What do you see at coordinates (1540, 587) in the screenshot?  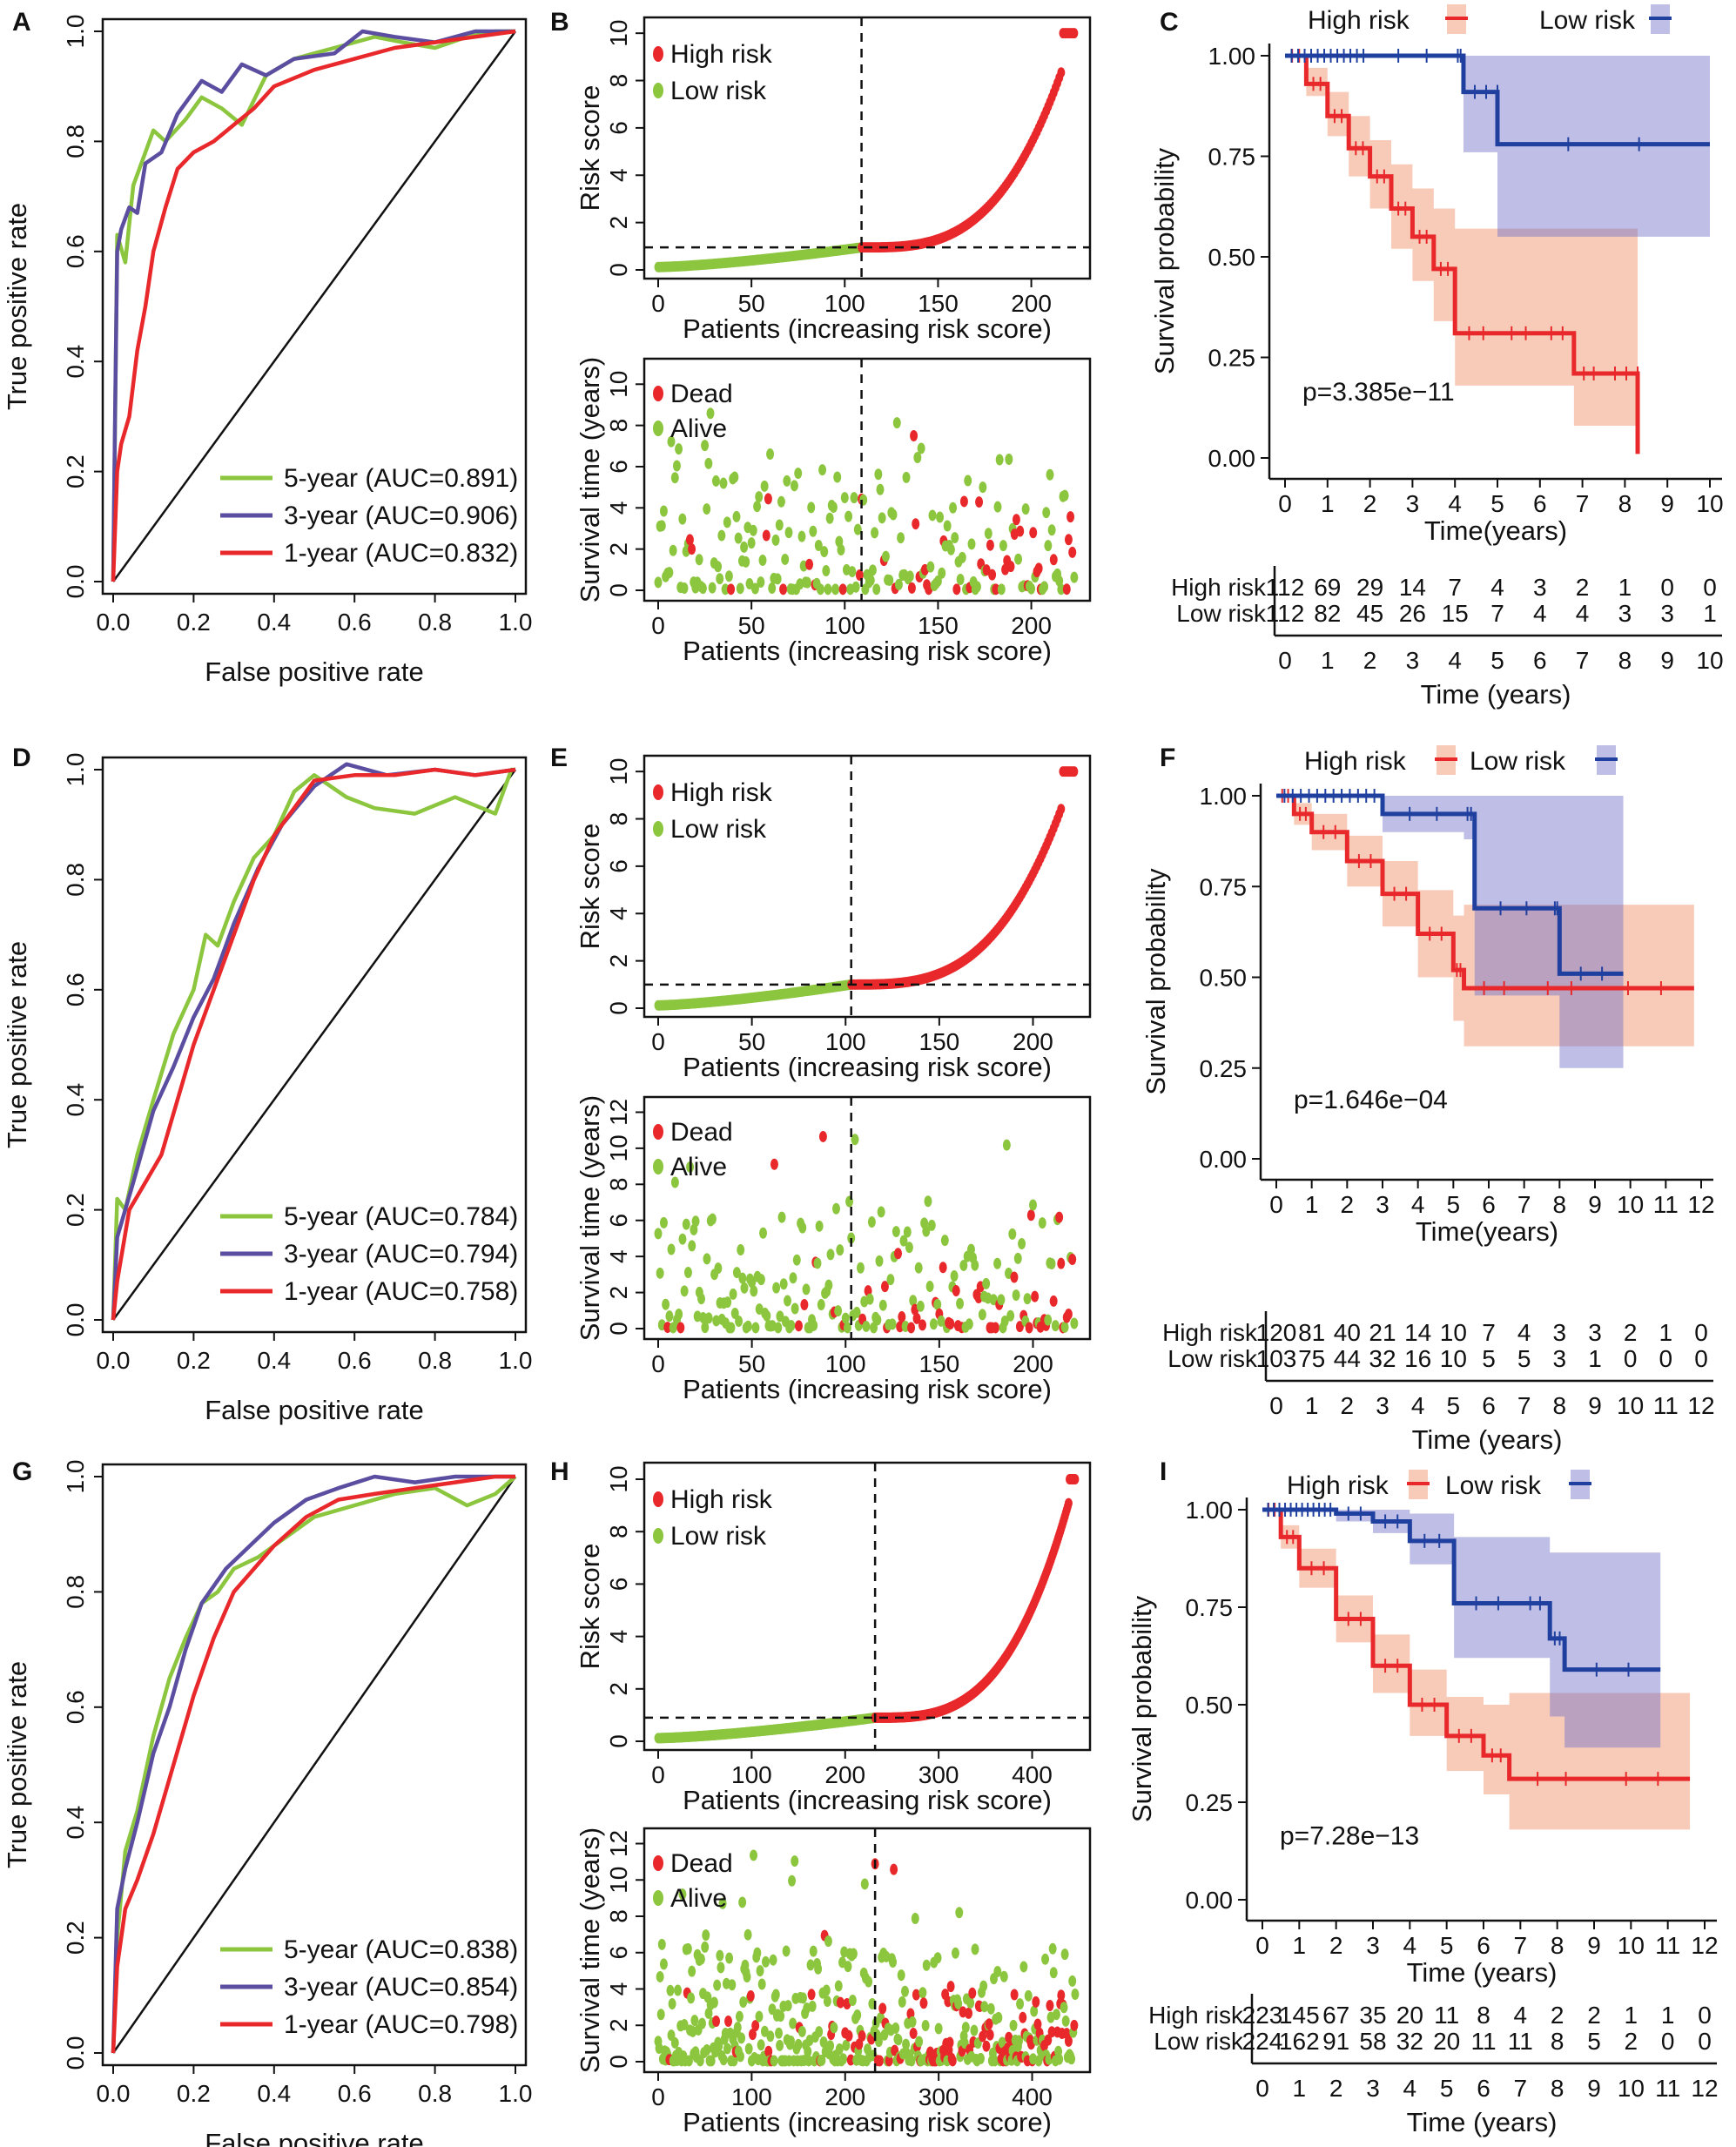 I see `risk-table-count: 3` at bounding box center [1540, 587].